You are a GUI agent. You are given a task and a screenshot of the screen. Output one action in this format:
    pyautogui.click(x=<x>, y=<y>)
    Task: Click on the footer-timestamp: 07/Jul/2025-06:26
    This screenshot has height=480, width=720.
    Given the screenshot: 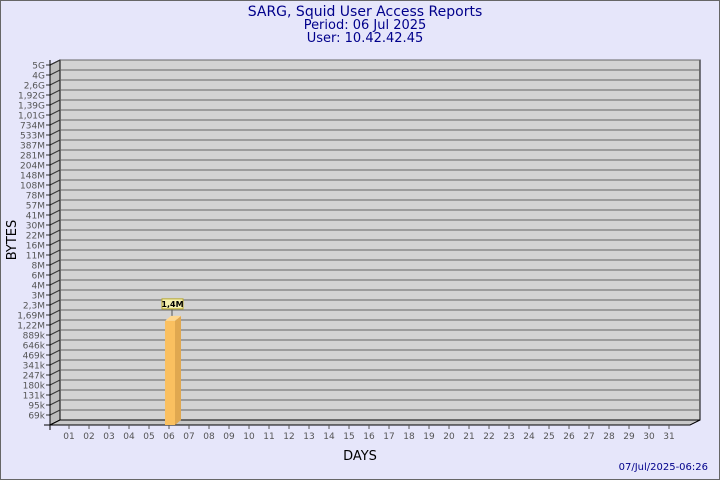 What is the action you would take?
    pyautogui.click(x=663, y=467)
    